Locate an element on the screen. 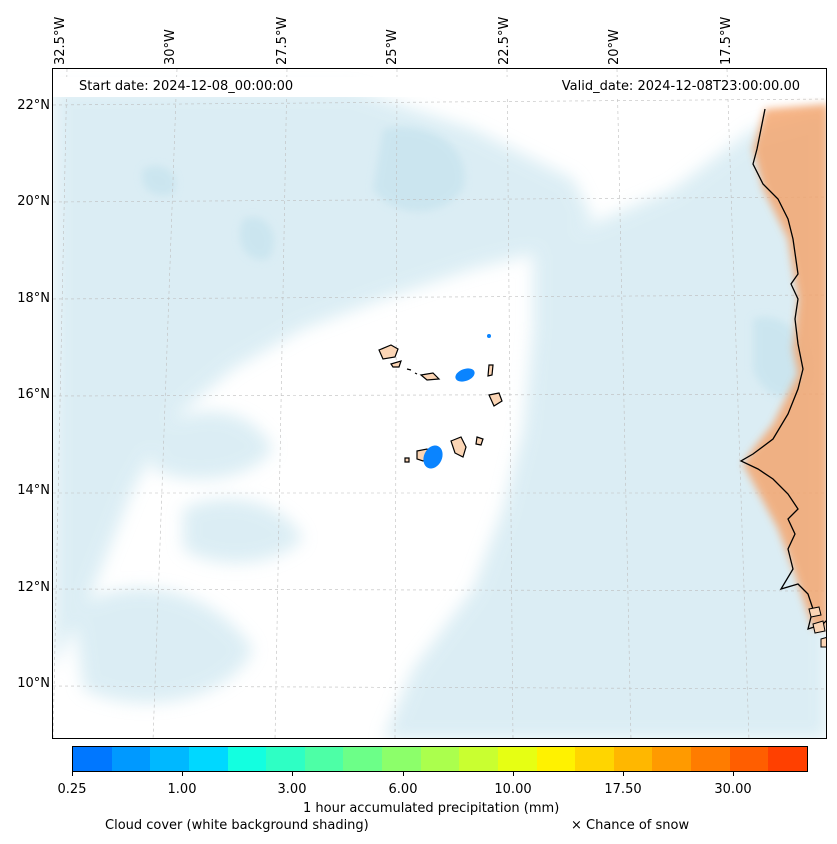  colorbar-tick-label: 10.00 is located at coordinates (513, 789).